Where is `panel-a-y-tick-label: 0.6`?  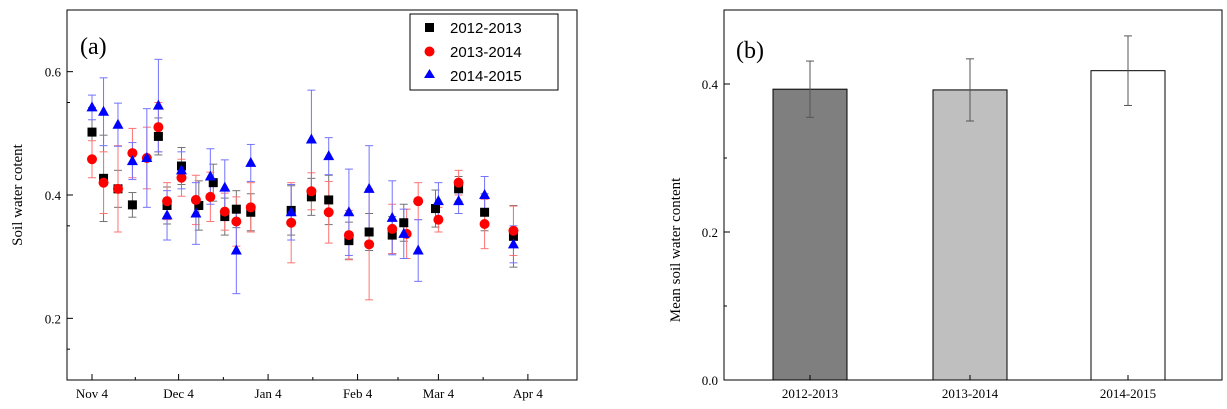
panel-a-y-tick-label: 0.6 is located at coordinates (53, 72).